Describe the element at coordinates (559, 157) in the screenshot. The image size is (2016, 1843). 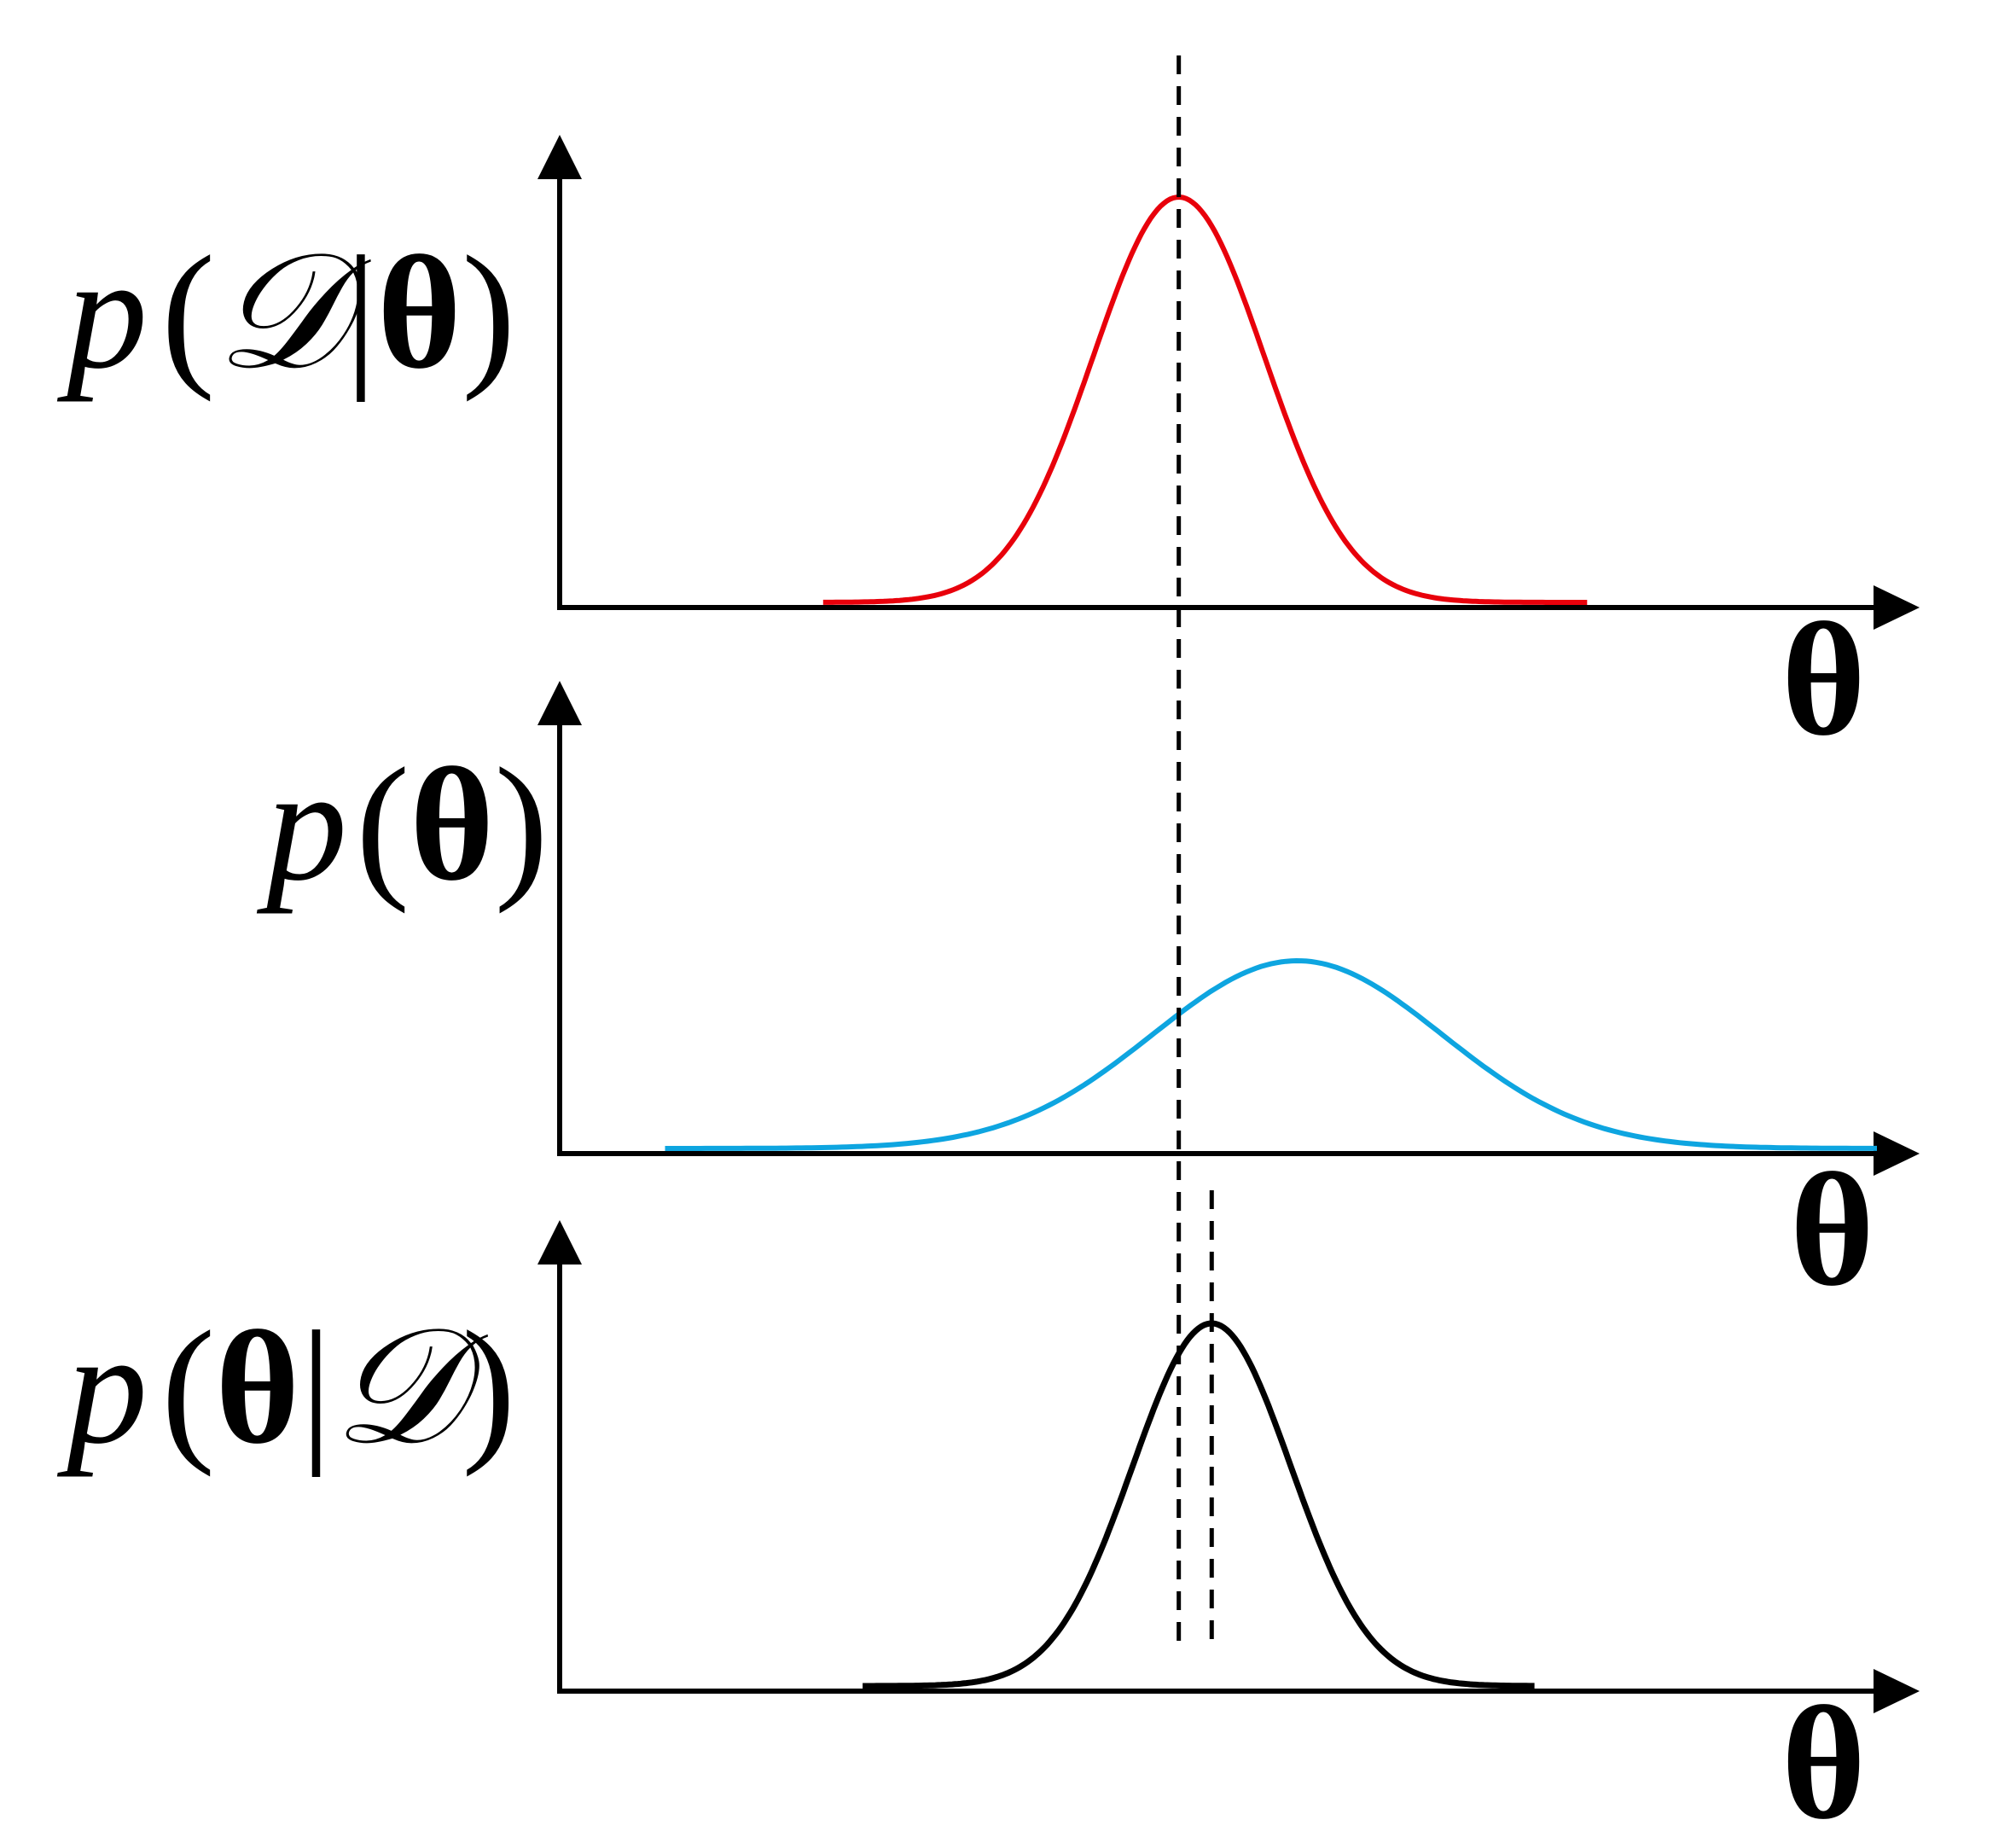
I see `likelihood-y-arrow` at that location.